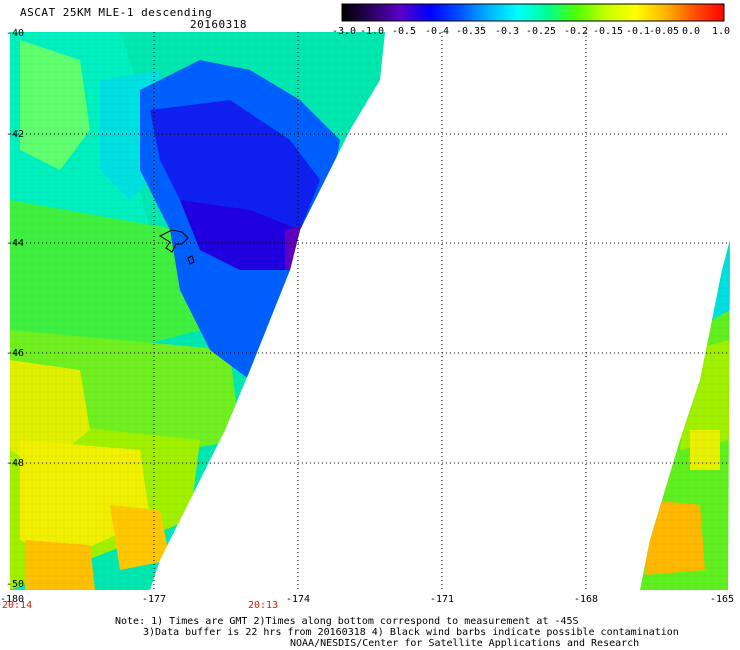 This screenshot has width=740, height=650. What do you see at coordinates (541, 31) in the screenshot?
I see `colorbar-tick-label: -0.25` at bounding box center [541, 31].